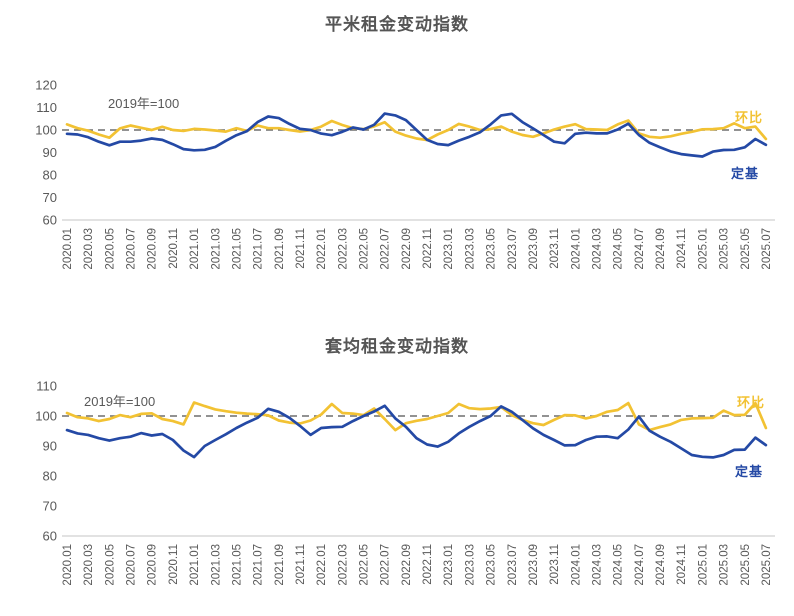 Image resolution: width=794 pixels, height=616 pixels. I want to click on chart1-title: 平米租金变动指数, so click(397, 24).